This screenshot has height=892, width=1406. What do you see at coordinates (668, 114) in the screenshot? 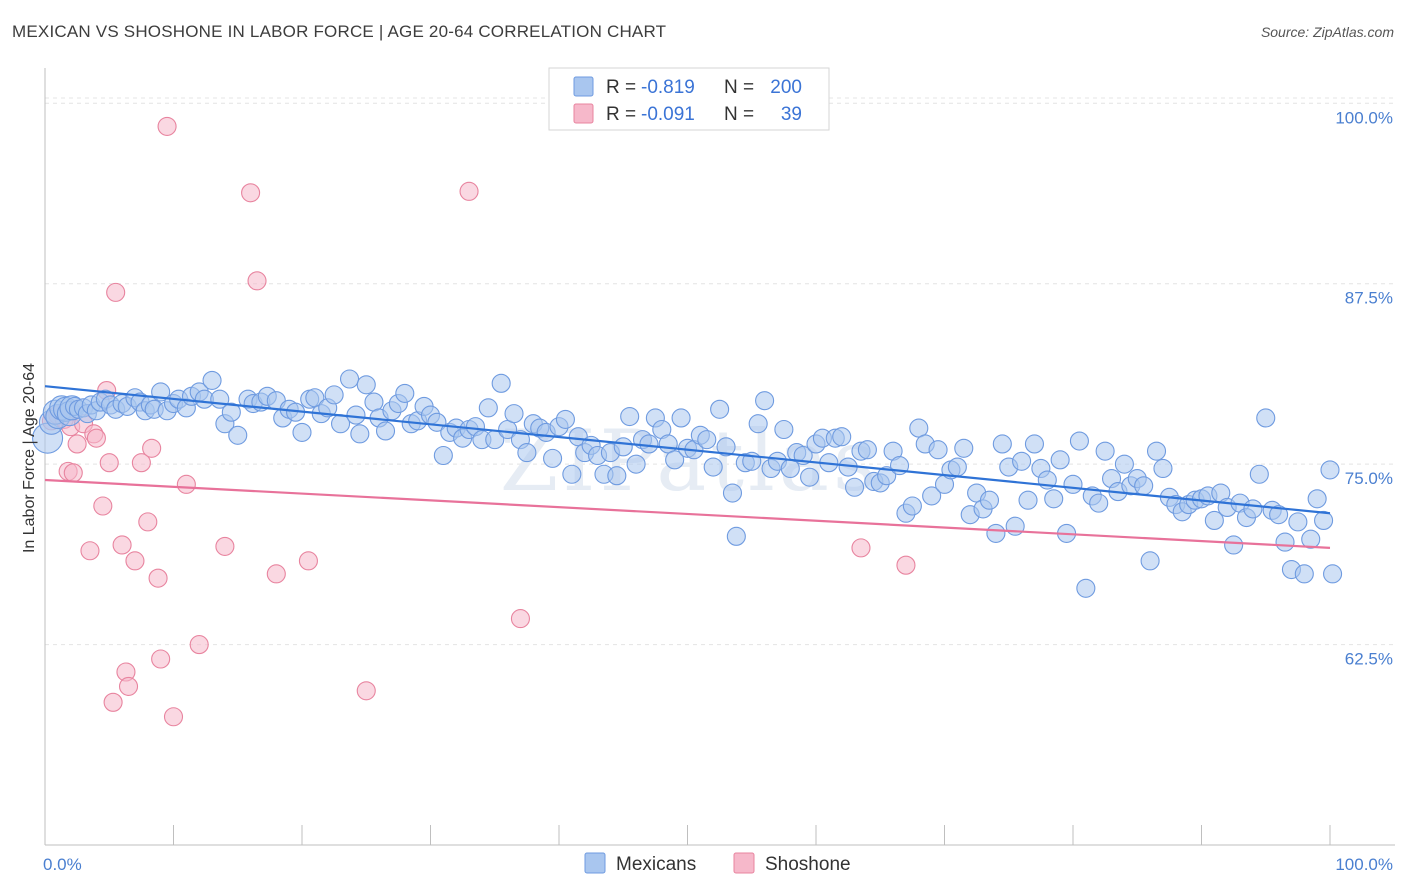
I see `legend-r-value: -0.091` at bounding box center [668, 114].